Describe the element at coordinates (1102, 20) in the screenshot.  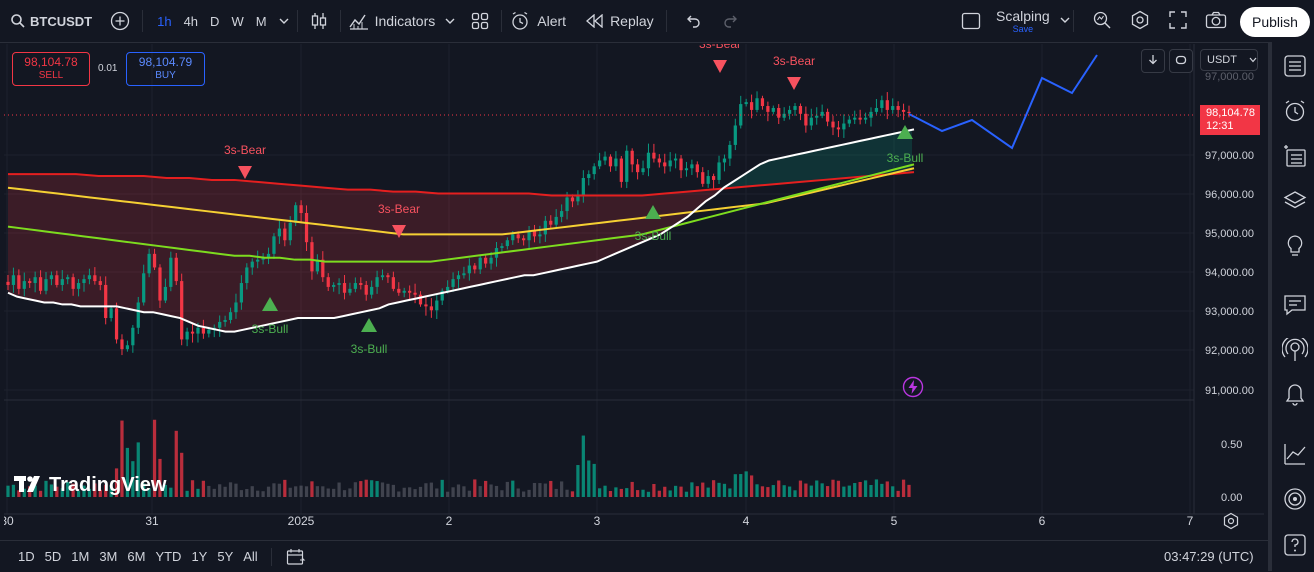
I see `quick-search-icon` at that location.